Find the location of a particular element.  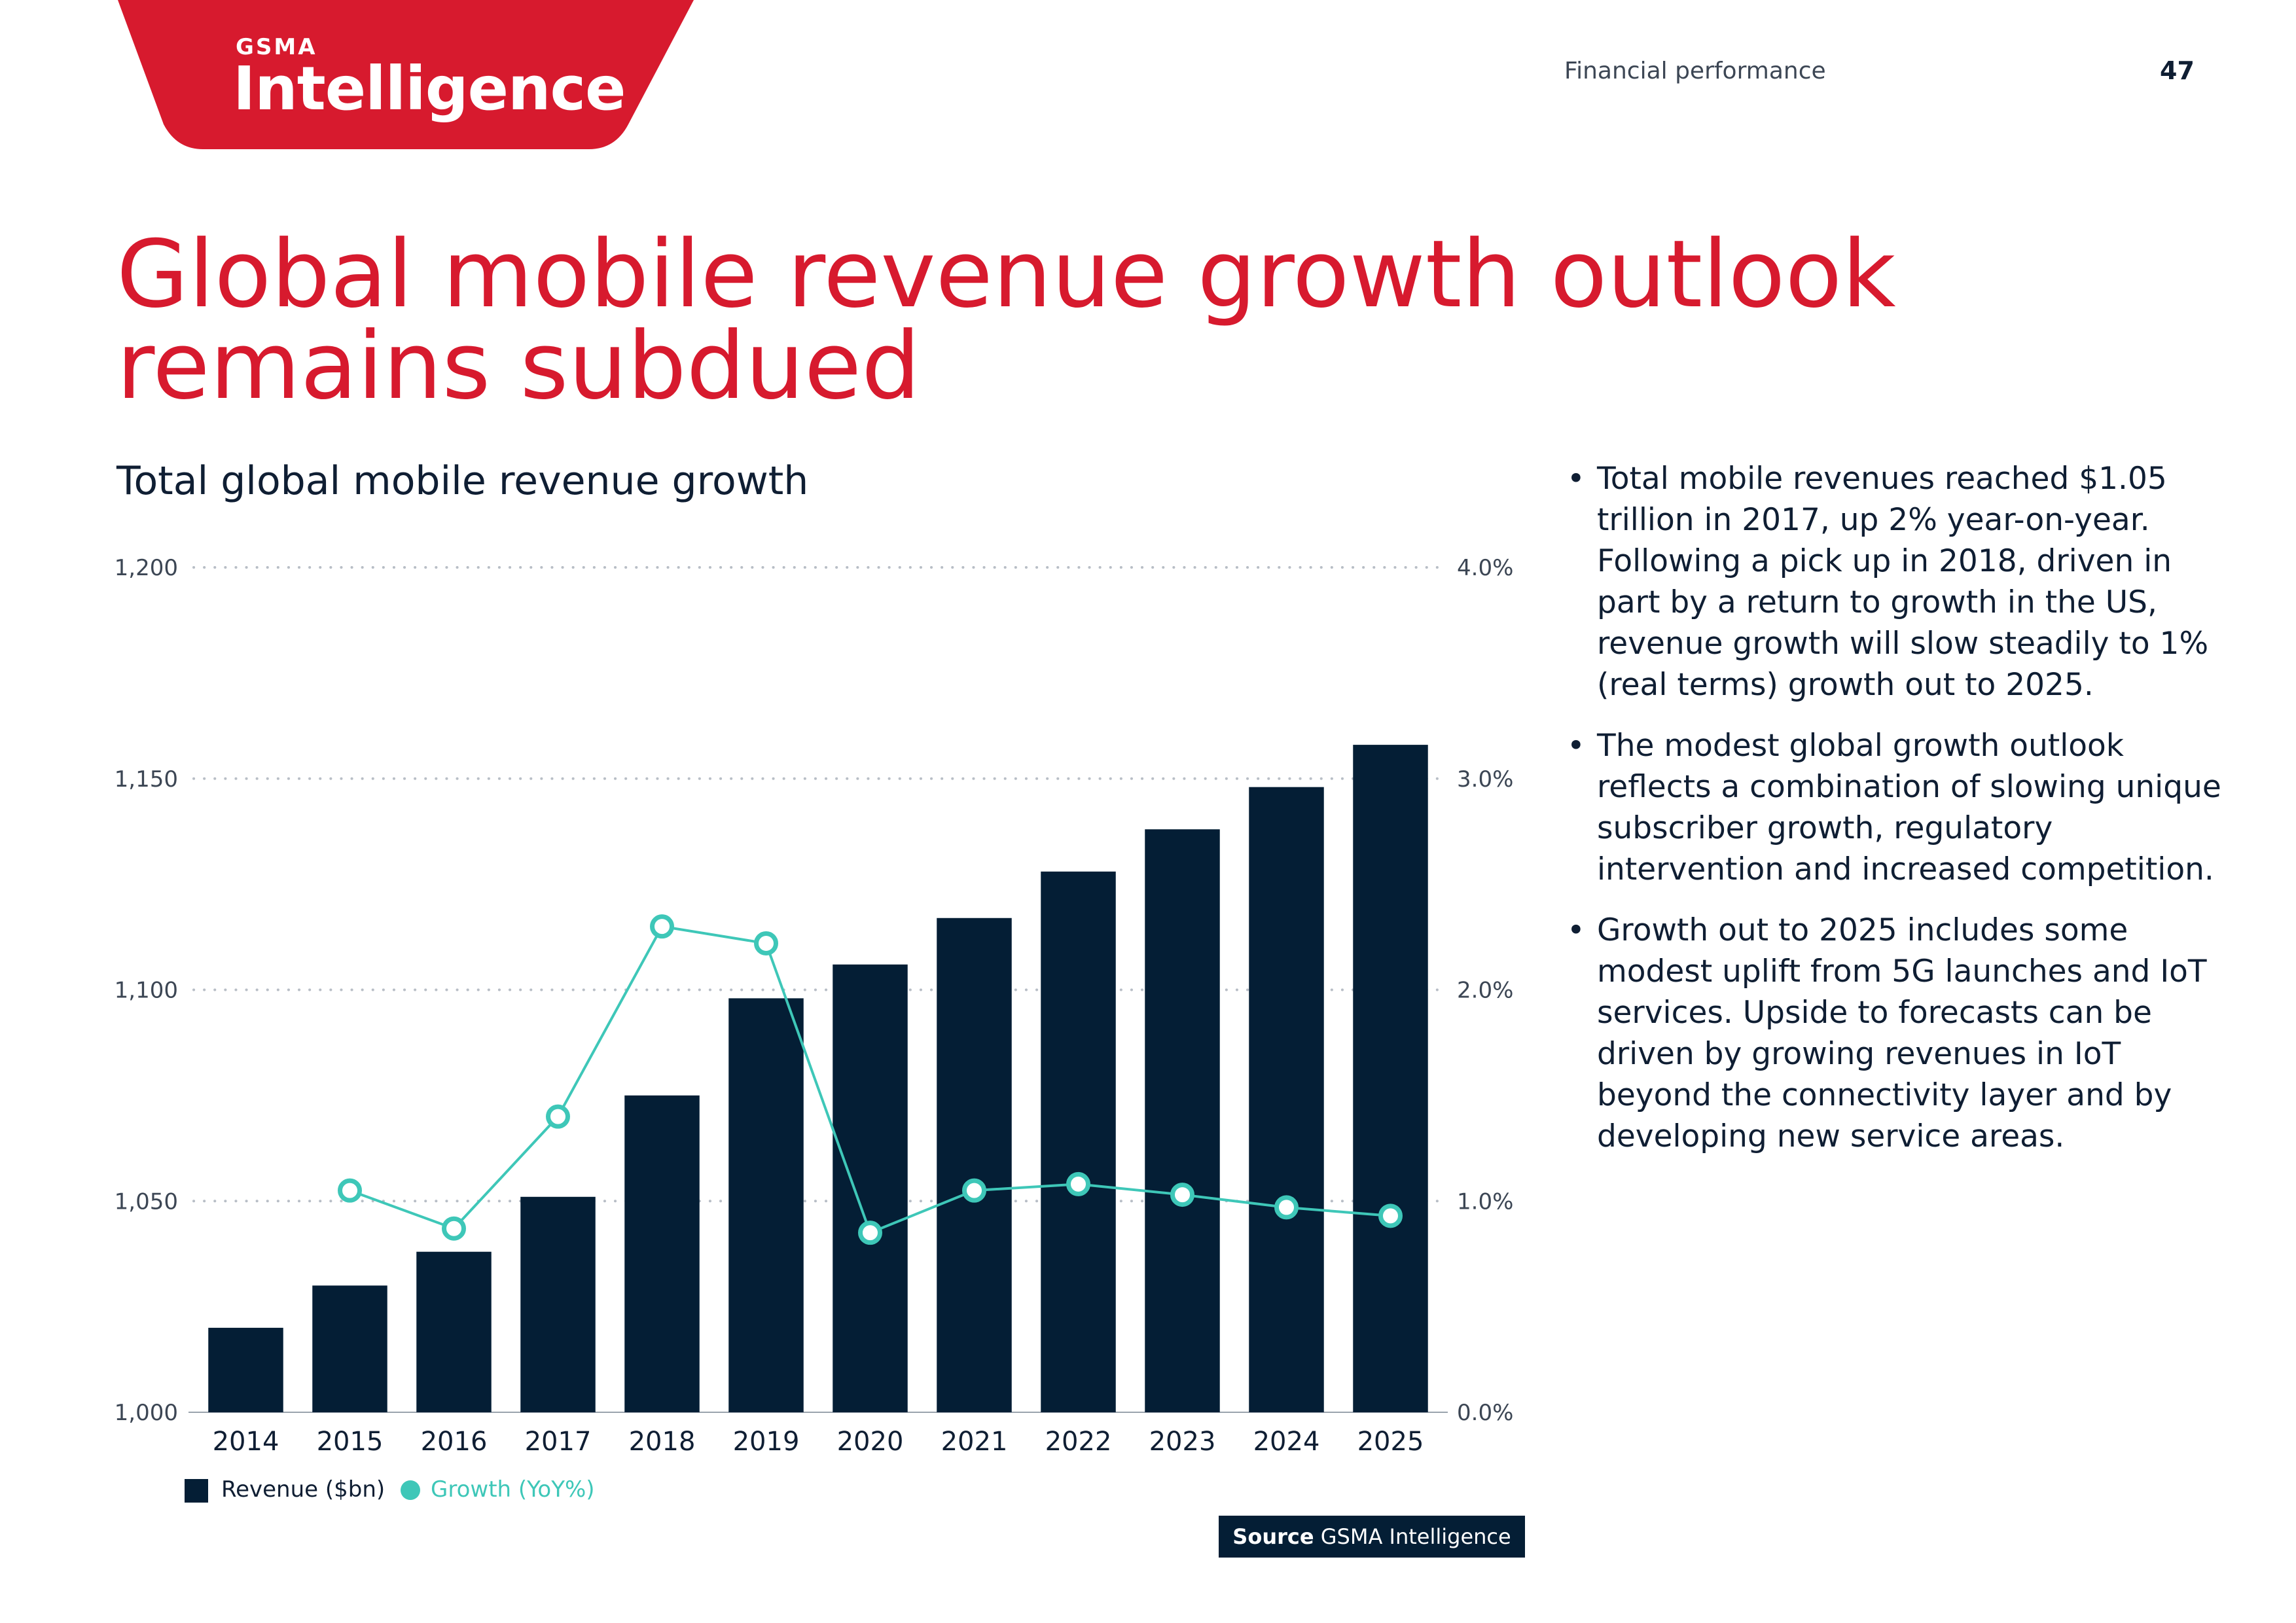

x-tick-label: 2014 is located at coordinates (246, 1442).